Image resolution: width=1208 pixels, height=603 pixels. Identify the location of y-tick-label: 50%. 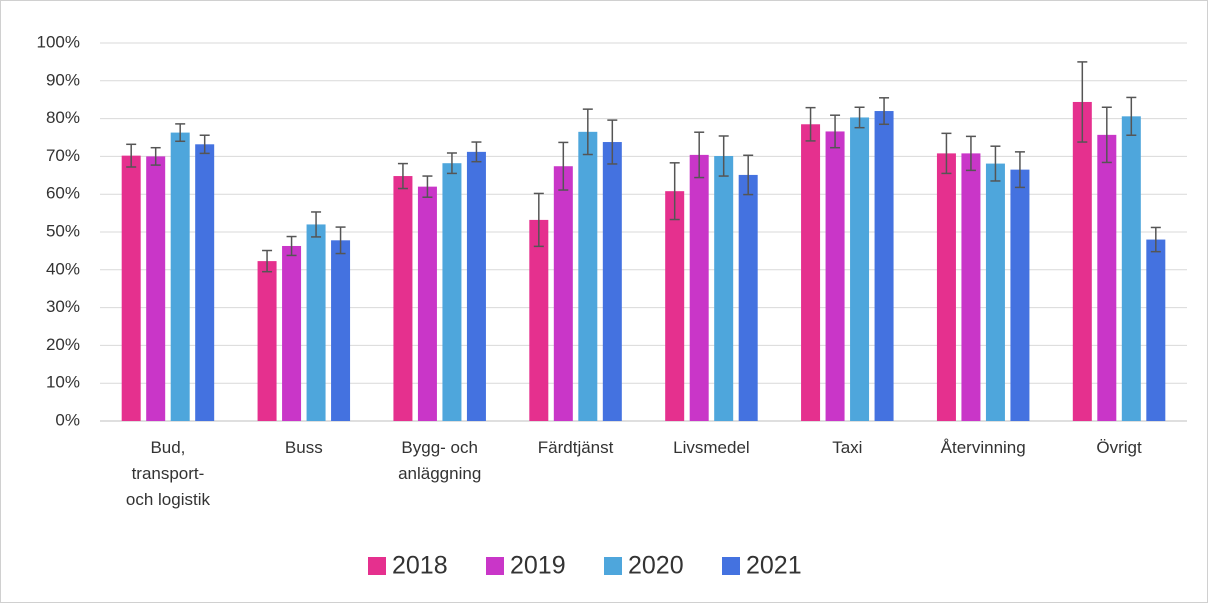
(63, 230).